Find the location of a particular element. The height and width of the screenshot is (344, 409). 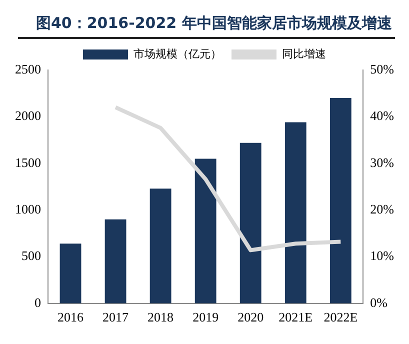

y-tick-label: 2000 is located at coordinates (28, 116).